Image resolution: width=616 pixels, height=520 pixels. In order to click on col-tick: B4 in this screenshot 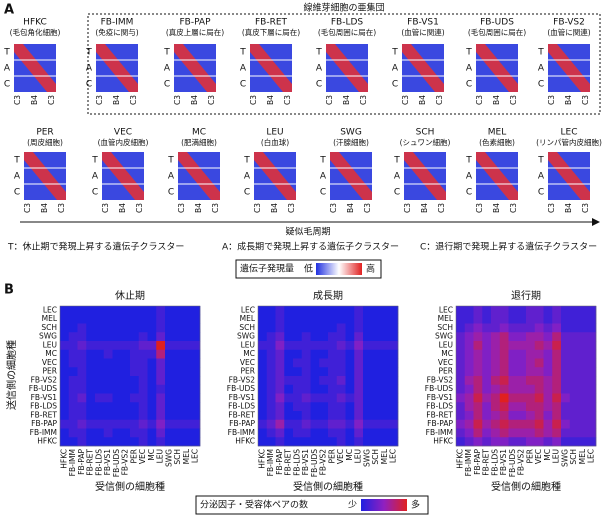, I will do `click(568, 208)`.